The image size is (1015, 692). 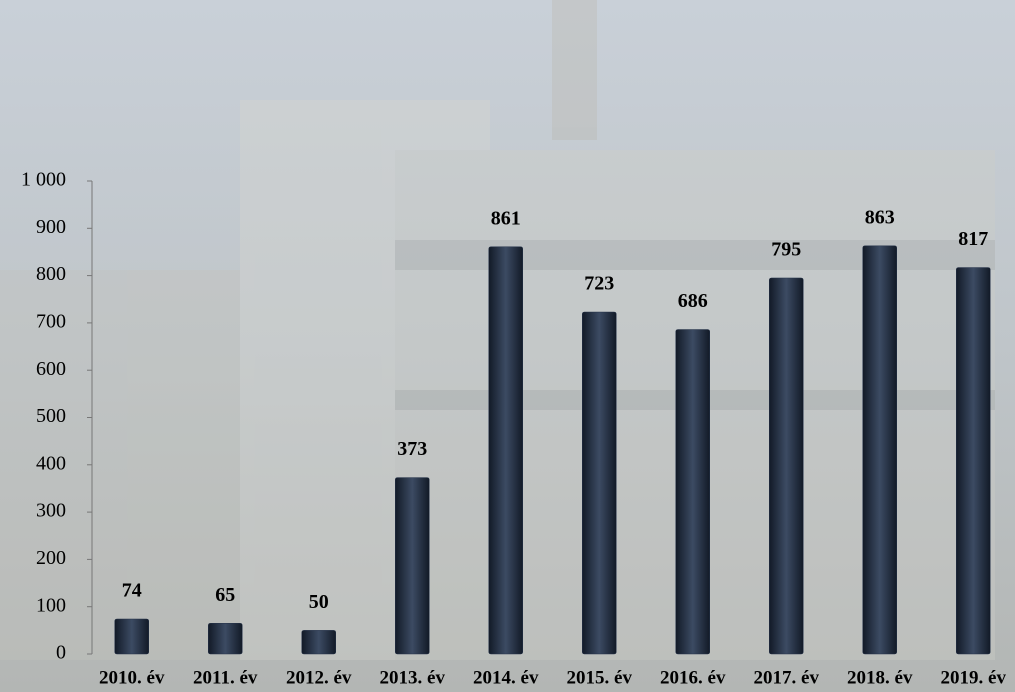 What do you see at coordinates (132, 591) in the screenshot?
I see `value-label: 74` at bounding box center [132, 591].